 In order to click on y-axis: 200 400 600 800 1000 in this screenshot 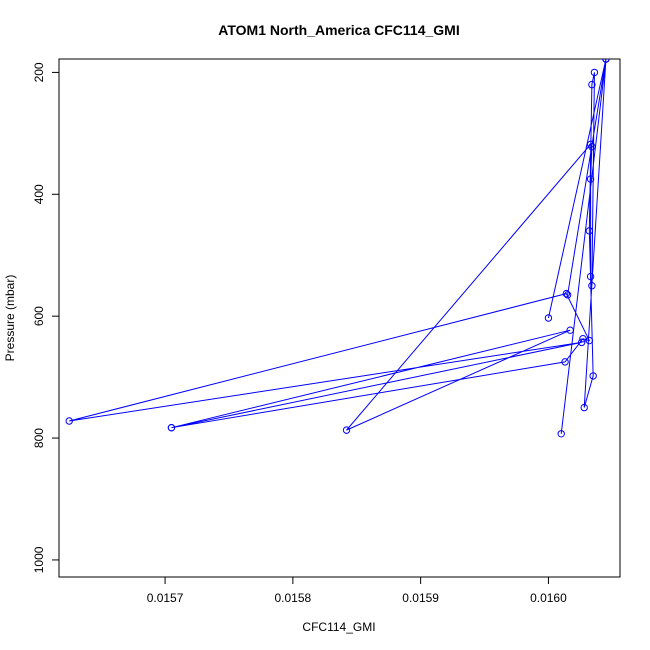, I will do `click(45, 317)`.